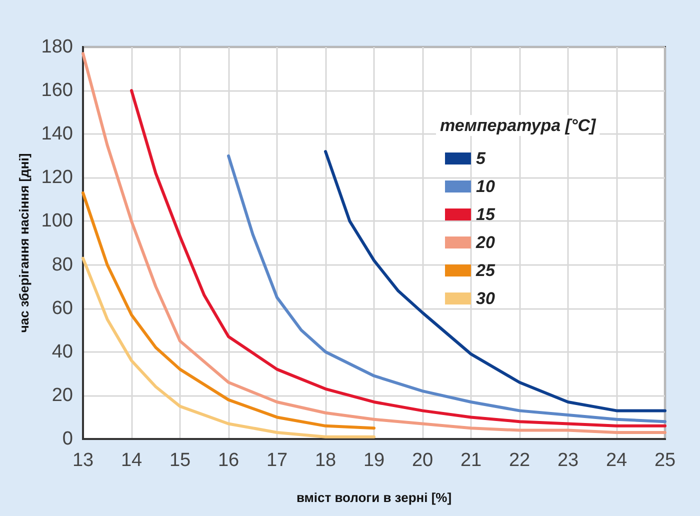 This screenshot has height=516, width=700. What do you see at coordinates (485, 242) in the screenshot?
I see `legend-label: 20` at bounding box center [485, 242].